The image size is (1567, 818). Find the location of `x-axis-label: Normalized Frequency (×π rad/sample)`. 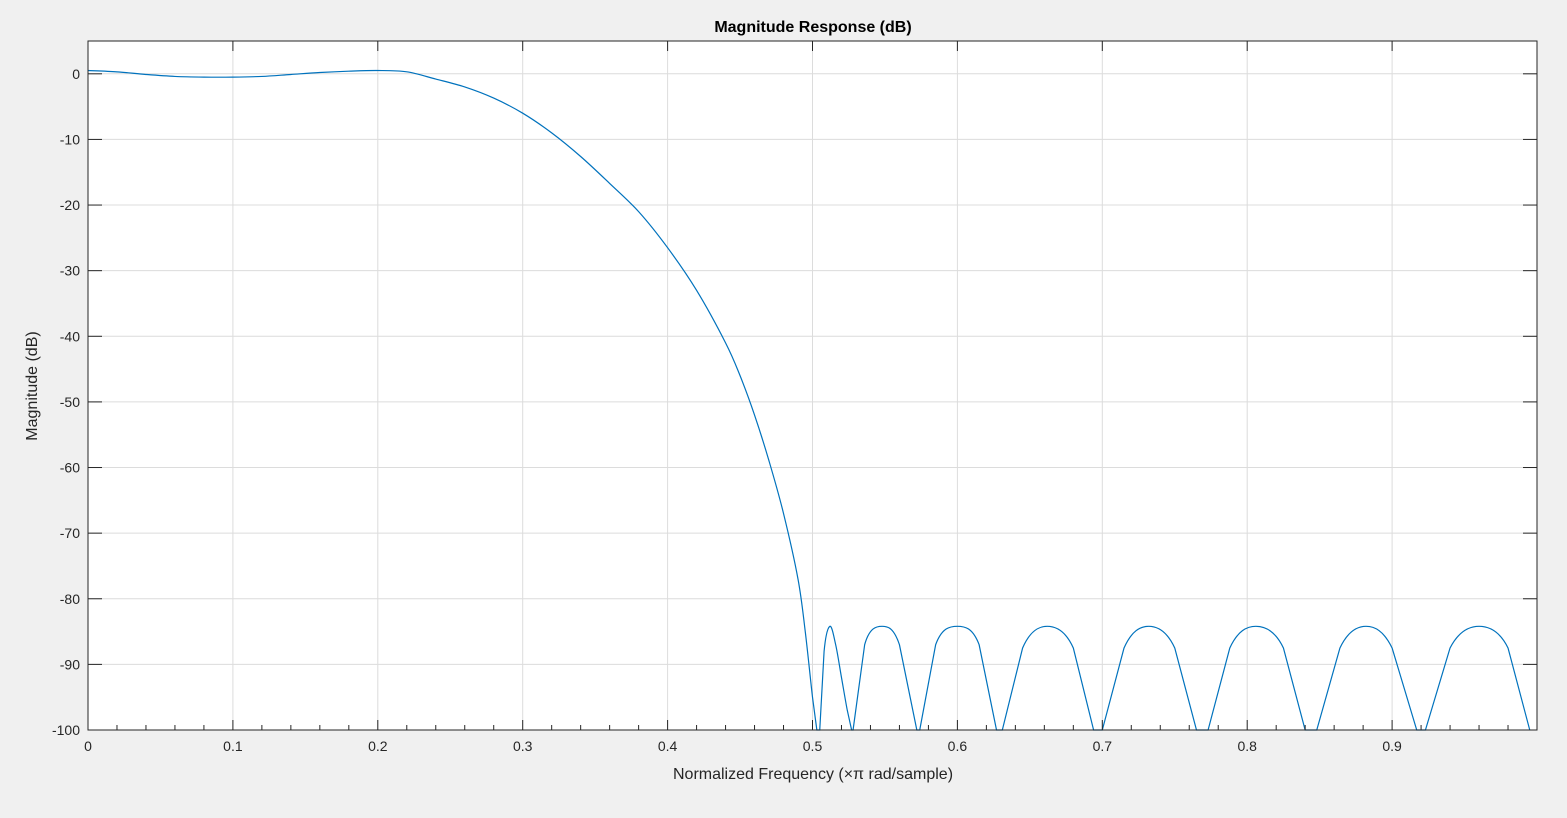

x-axis-label: Normalized Frequency (×π rad/sample) is located at coordinates (813, 774).